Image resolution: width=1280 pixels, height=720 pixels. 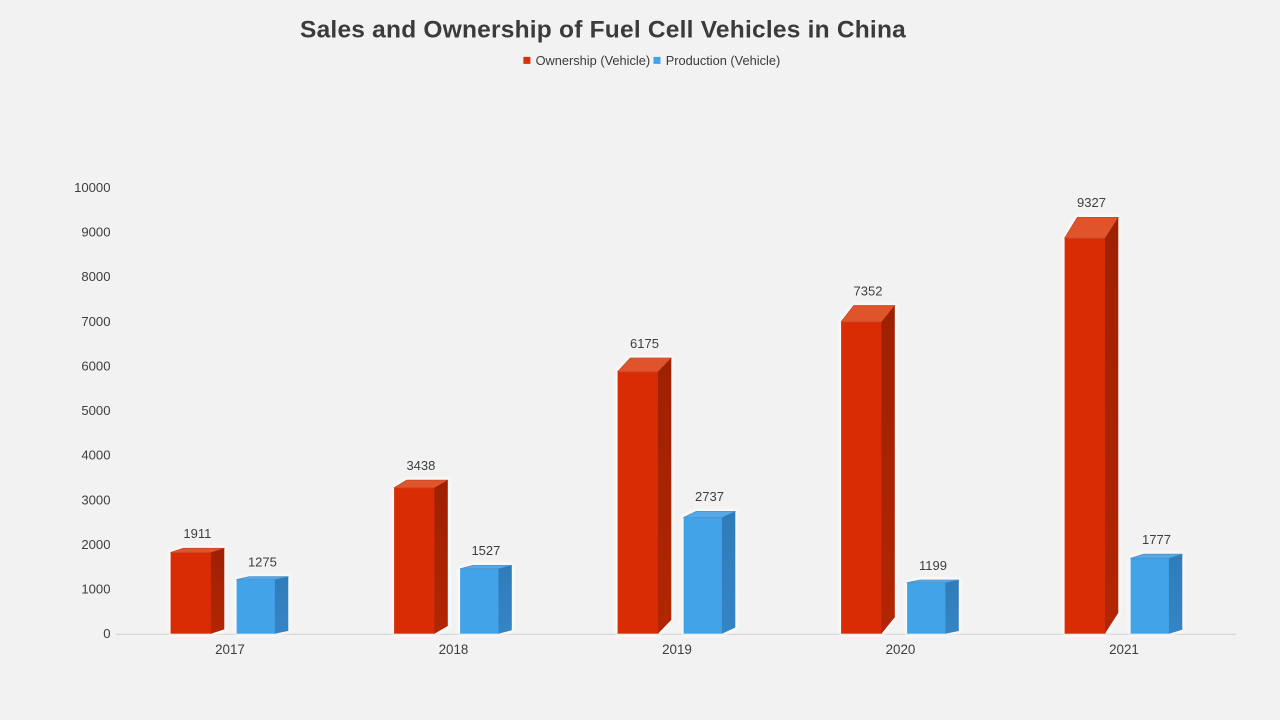 What do you see at coordinates (262, 561) in the screenshot?
I see `svg-text: 1275` at bounding box center [262, 561].